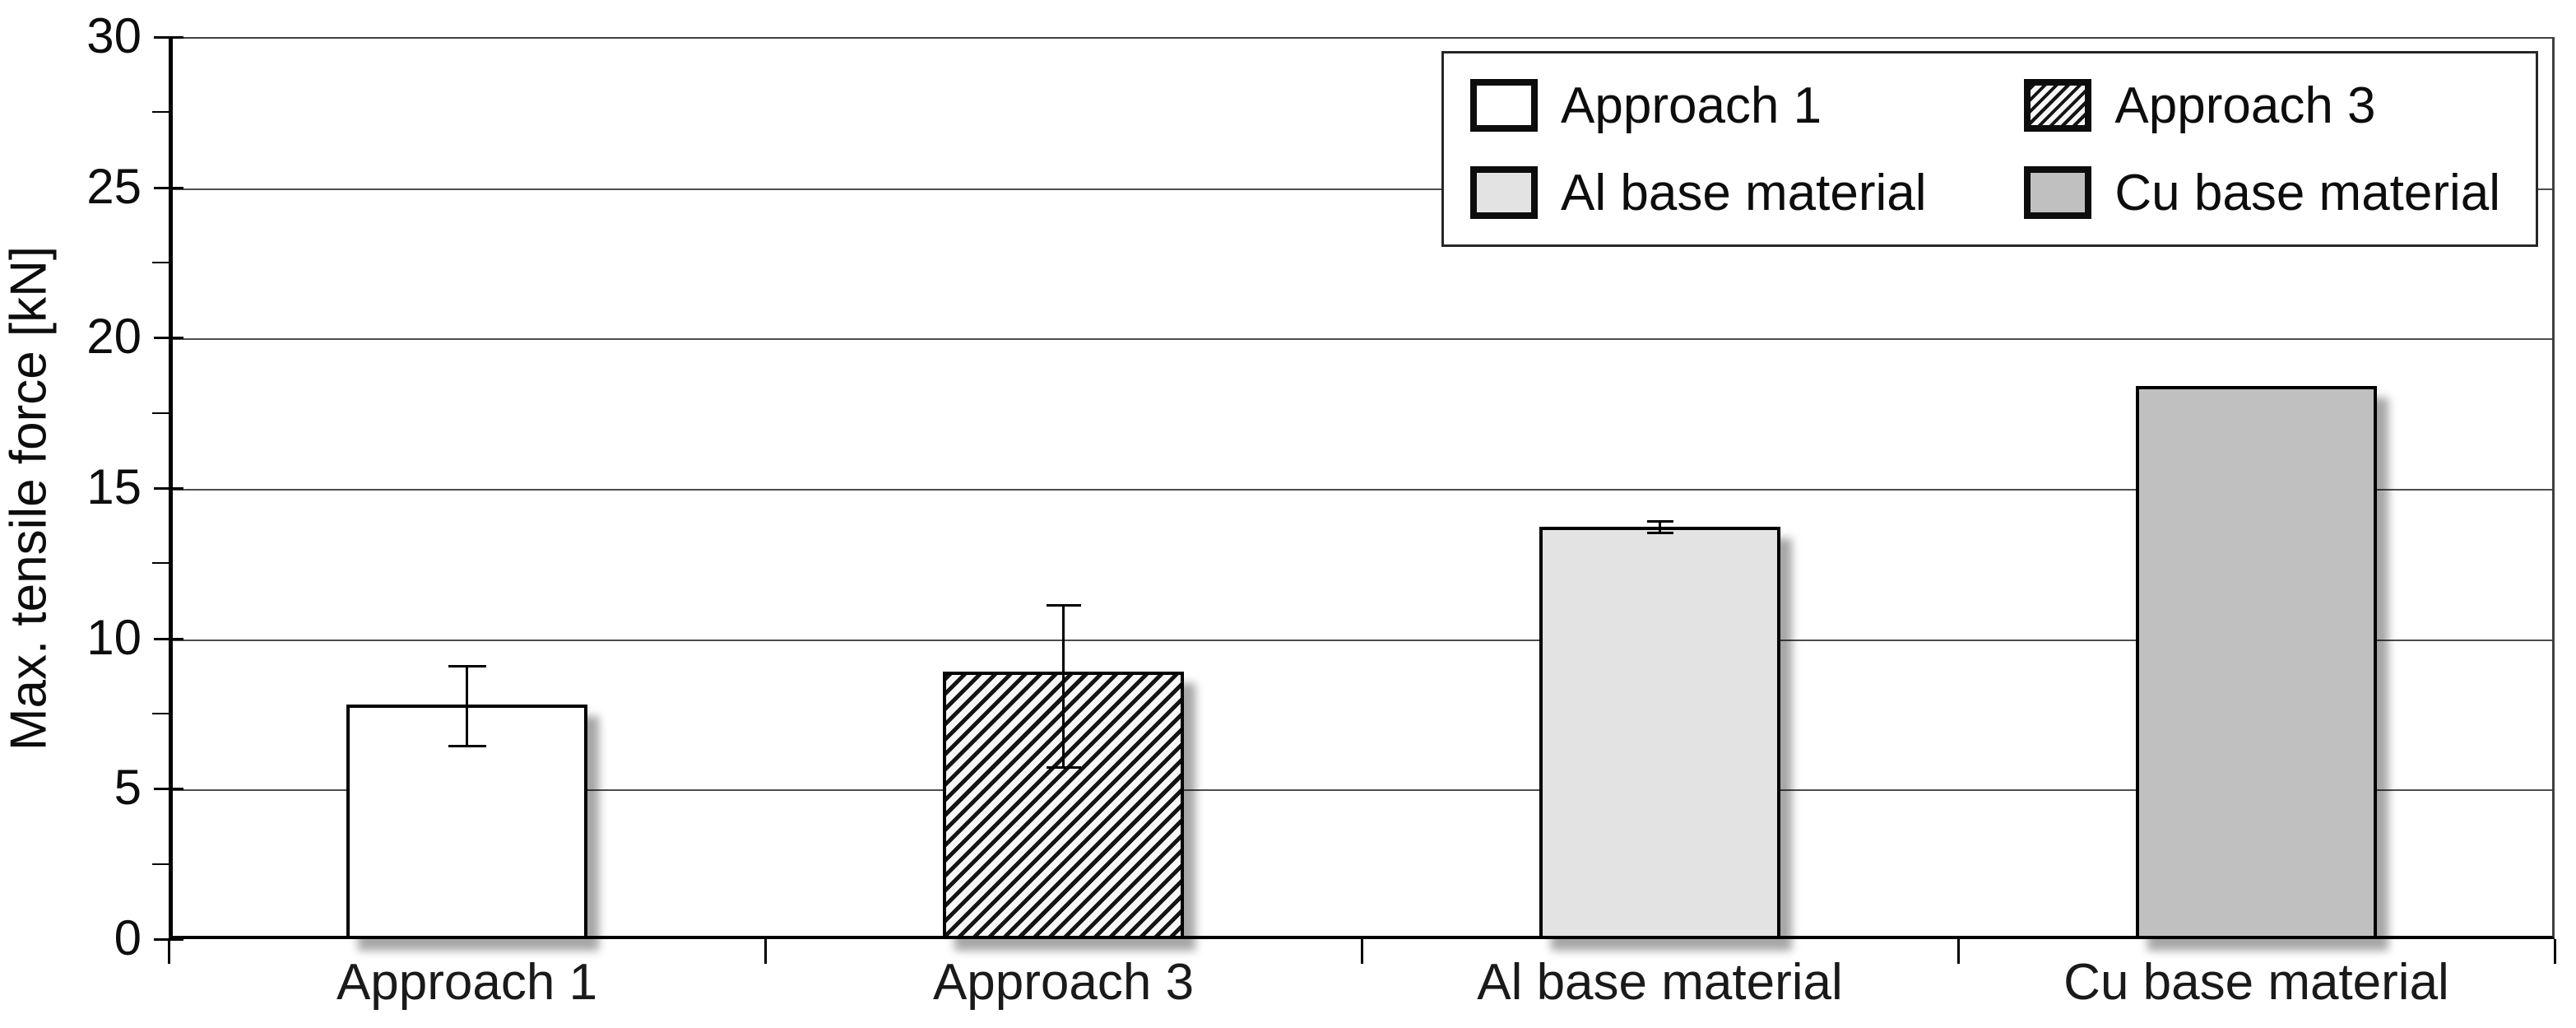  I want to click on legend-entry-approach-1: Approach 1, so click(1747, 106).